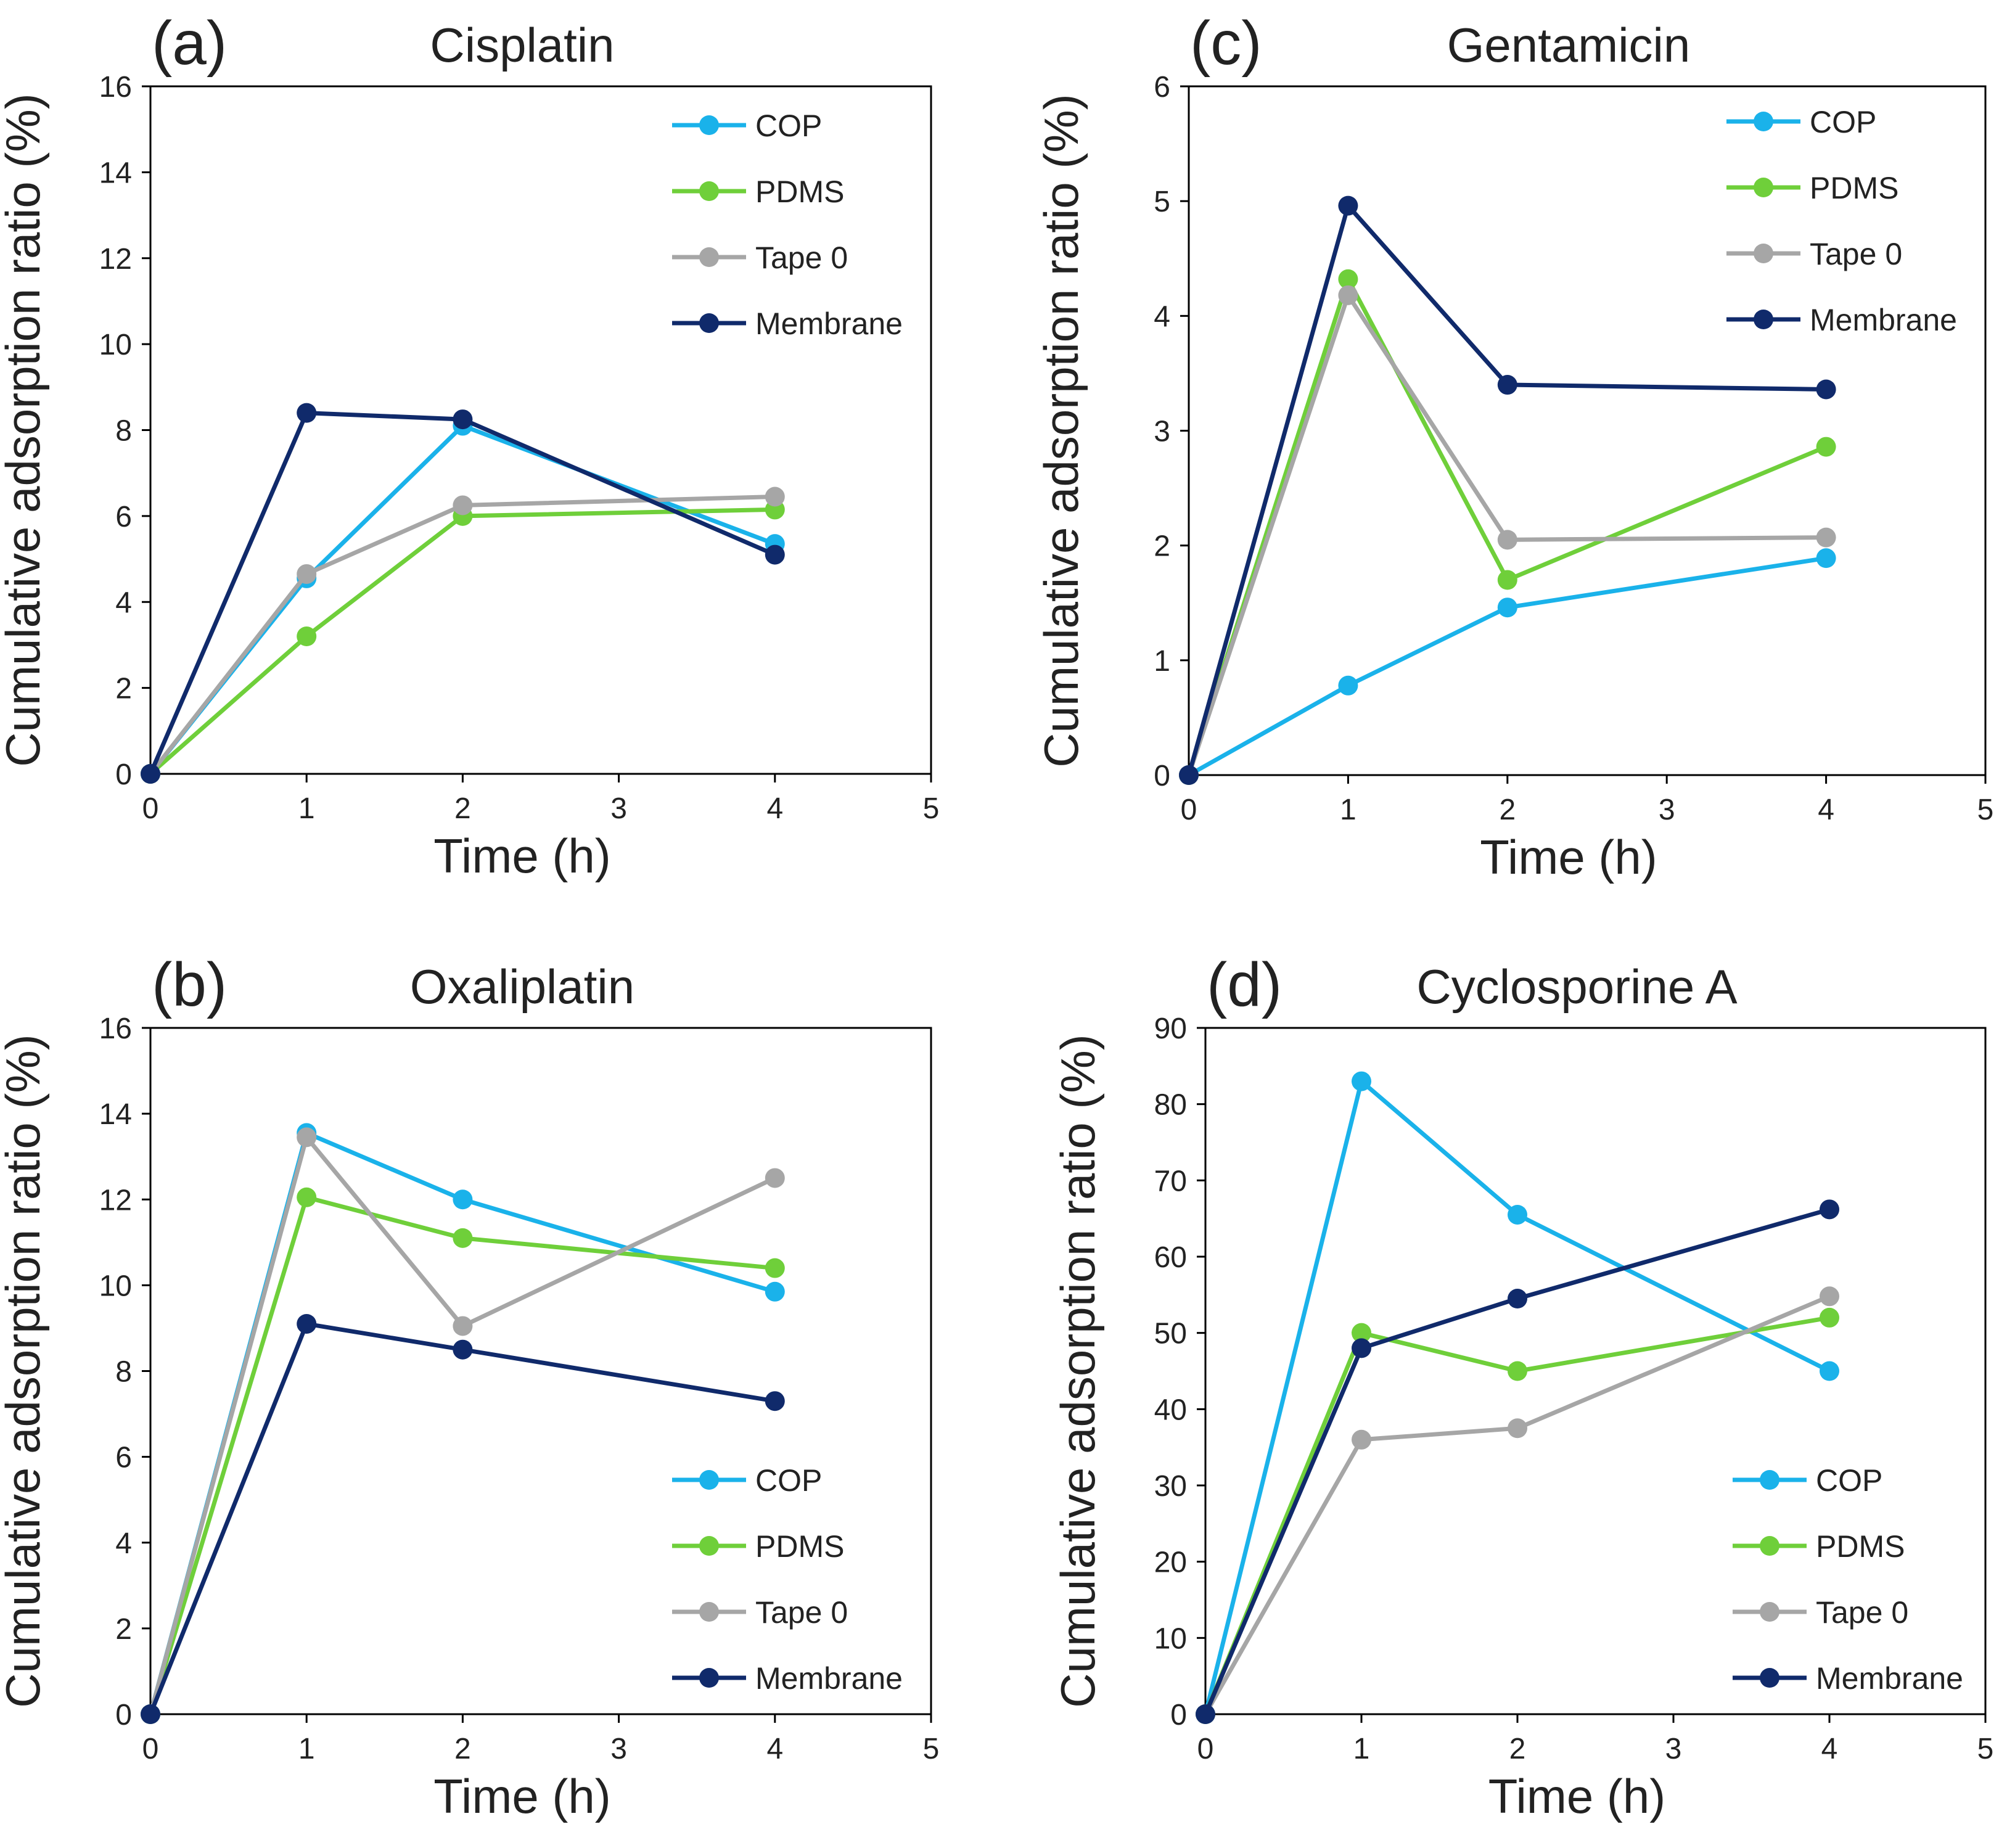 This screenshot has height=1848, width=2007. I want to click on y-tick-label: 80, so click(1170, 1105).